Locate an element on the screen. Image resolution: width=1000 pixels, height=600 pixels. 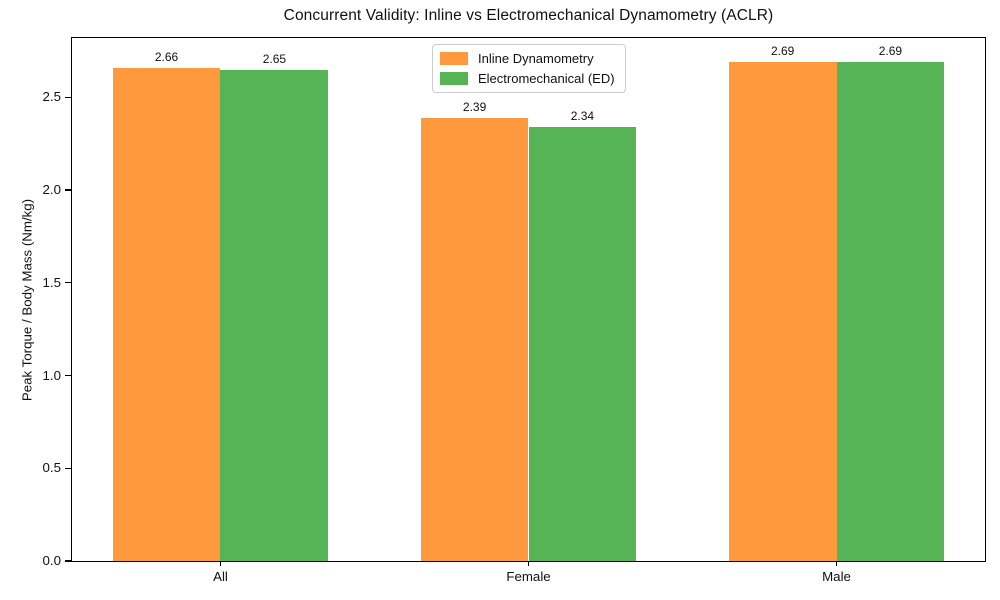
y-tick-label: 0.5 is located at coordinates (52, 468).